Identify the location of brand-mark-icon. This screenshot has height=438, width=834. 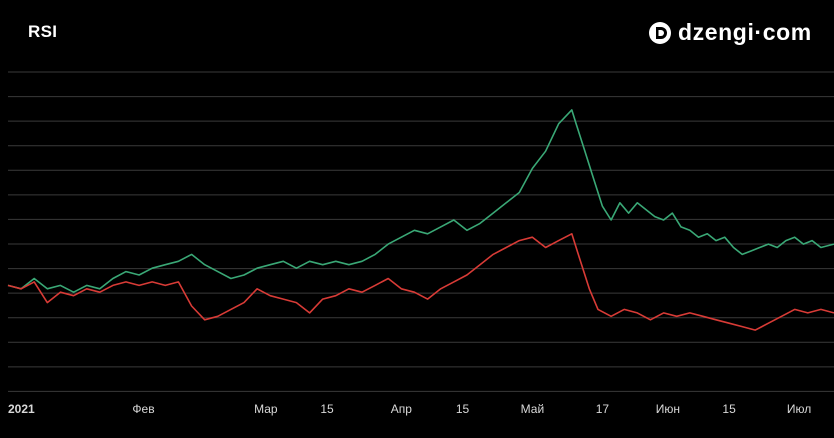
(660, 32).